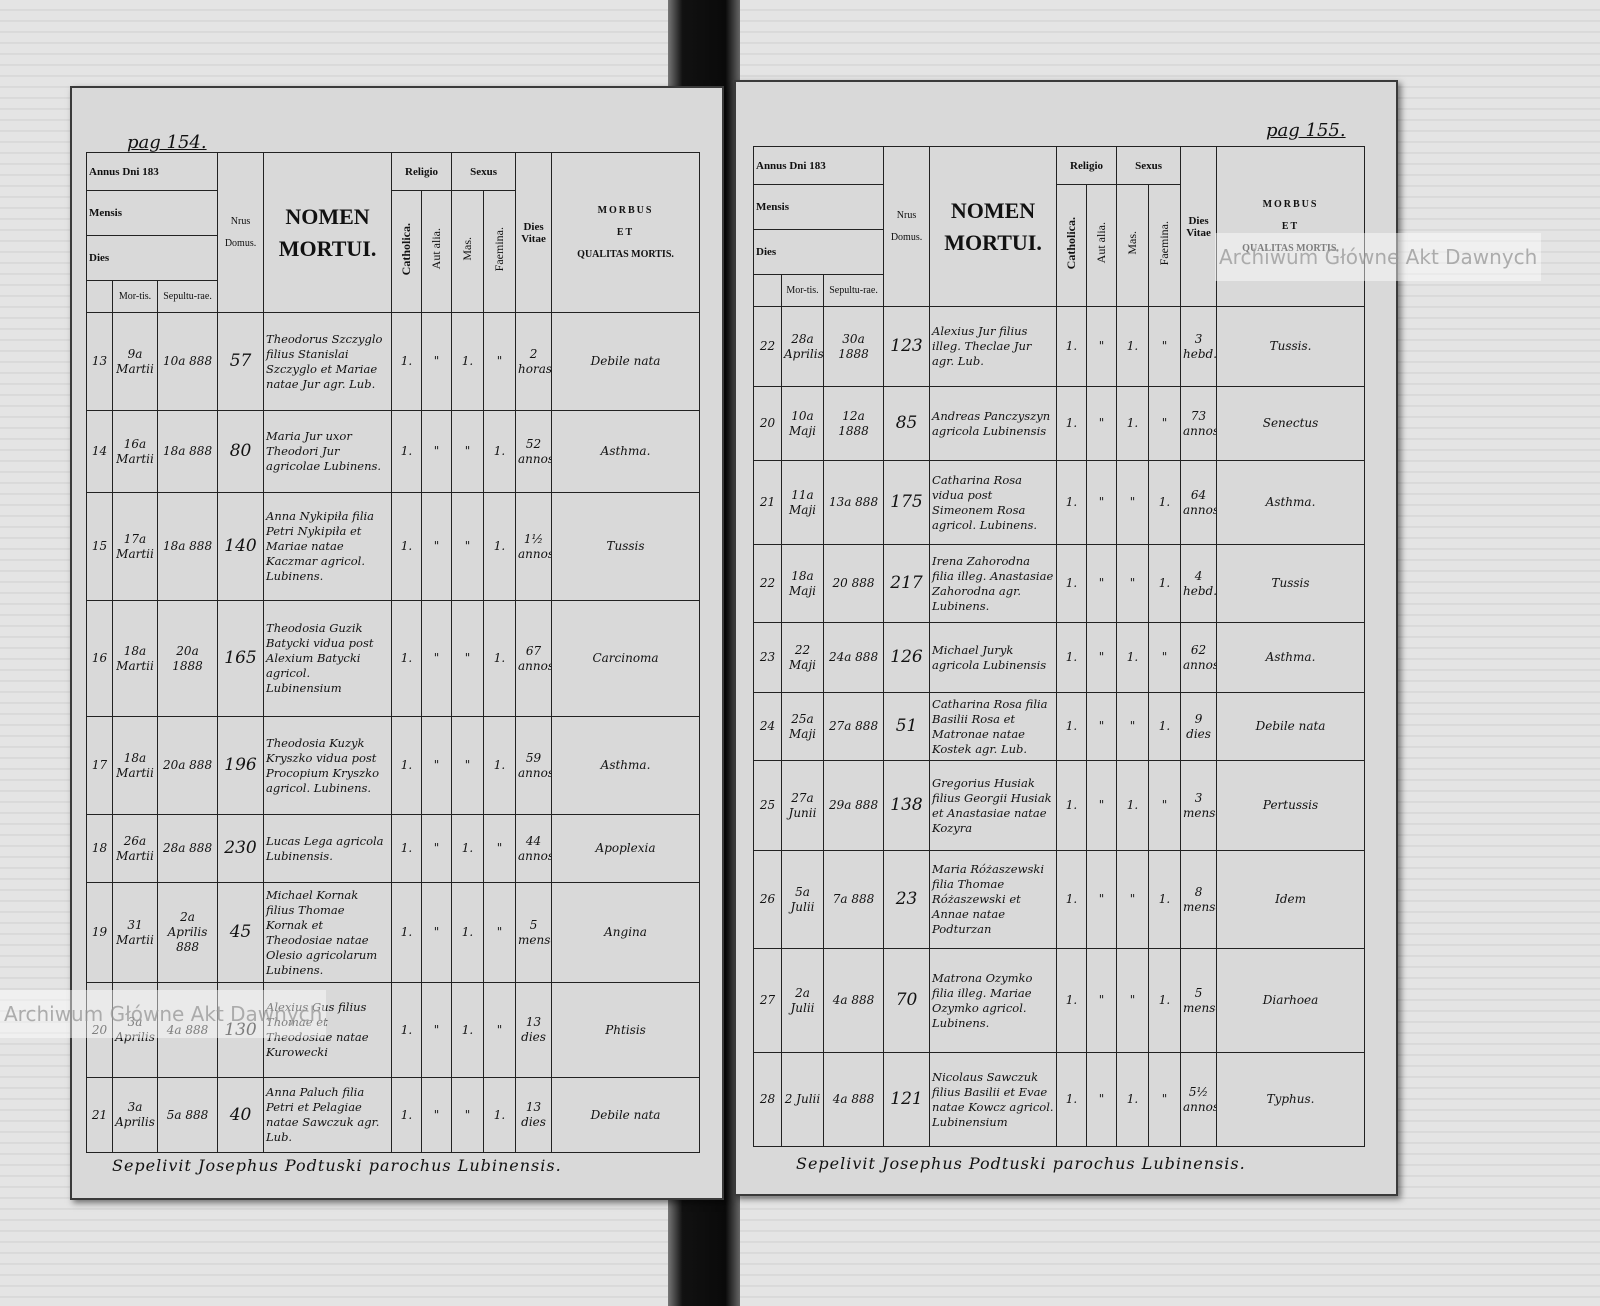  I want to click on cell: 57, so click(241, 361).